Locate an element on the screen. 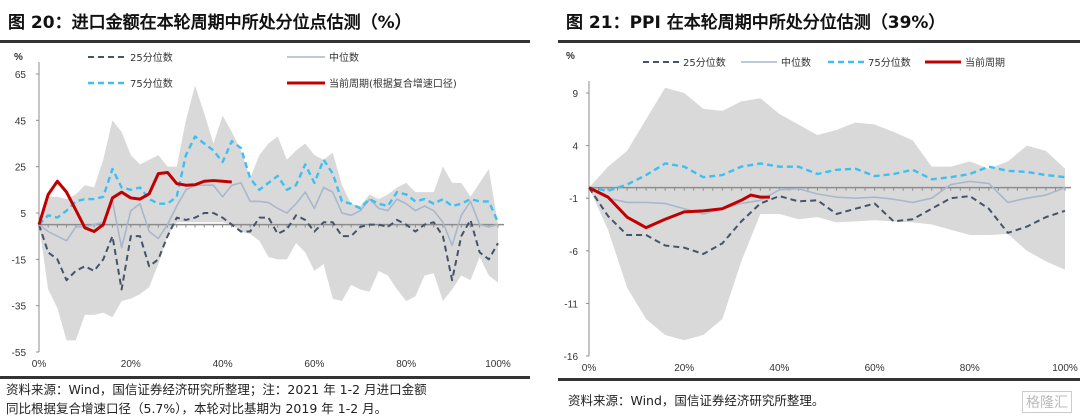  left-chart-title: 图 20：进口金额在本轮周期中所处分位点估测（%） is located at coordinates (210, 23).